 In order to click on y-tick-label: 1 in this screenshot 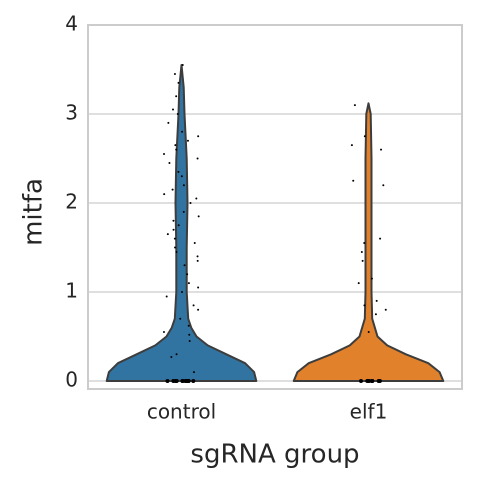, I will do `click(71, 290)`.